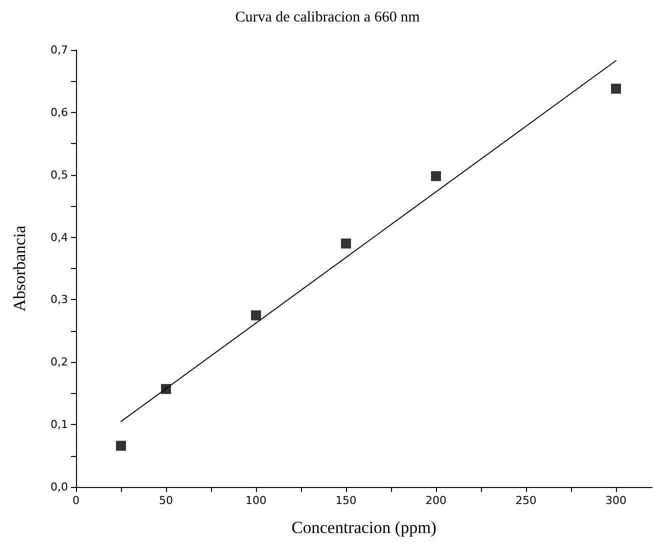  Describe the element at coordinates (59, 237) in the screenshot. I see `y-tick-label: 0,4` at that location.